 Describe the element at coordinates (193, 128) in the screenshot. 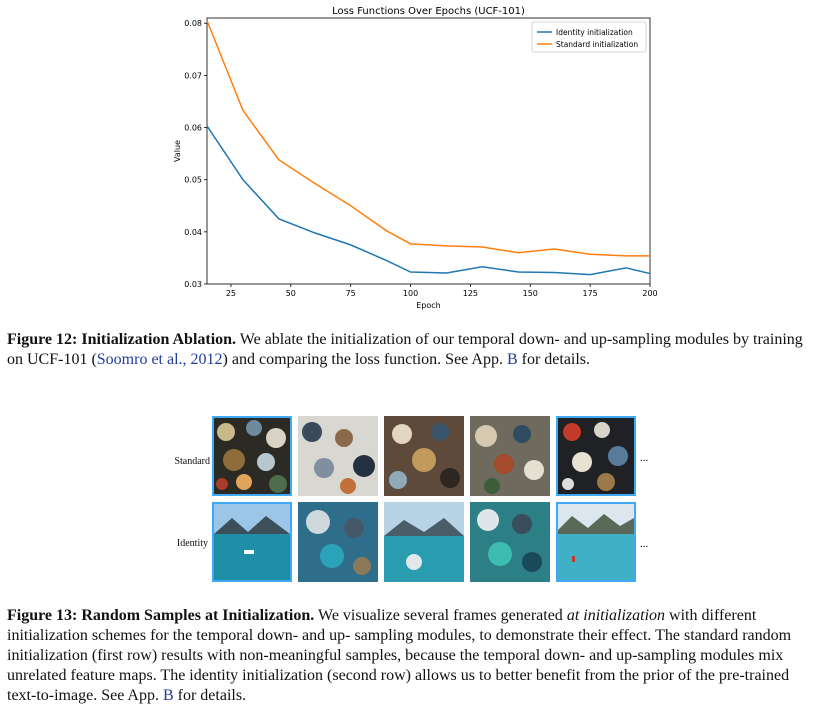

I see `y-tick-label: 0.06` at that location.